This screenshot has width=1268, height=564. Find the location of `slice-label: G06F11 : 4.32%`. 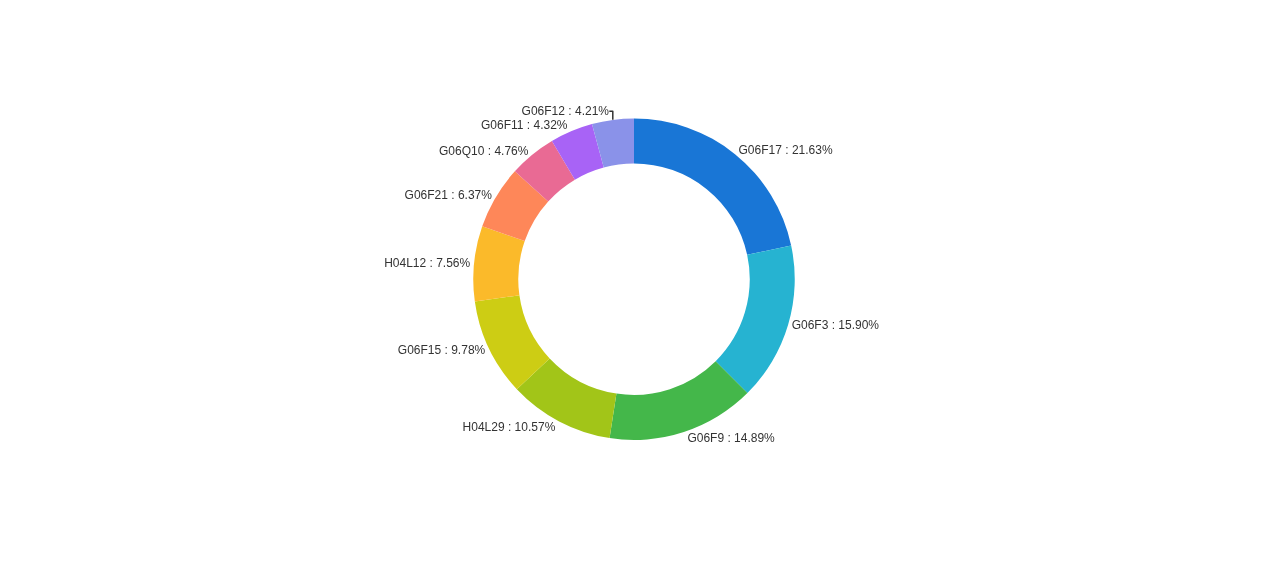

slice-label: G06F11 : 4.32% is located at coordinates (524, 125).